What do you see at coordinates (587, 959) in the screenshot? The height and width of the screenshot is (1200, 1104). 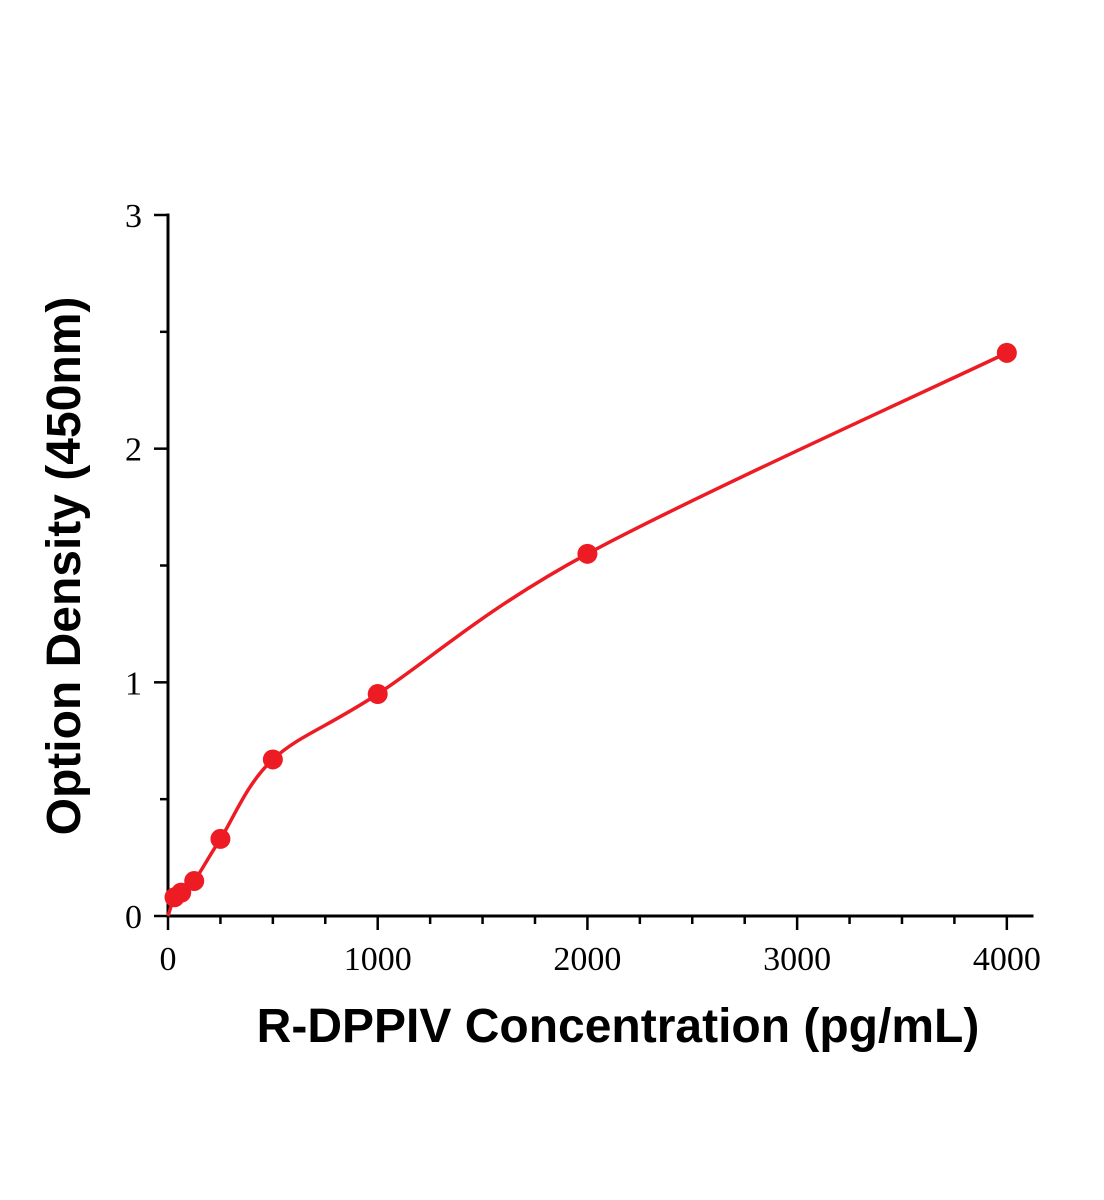 I see `x-tick-label: 2000` at bounding box center [587, 959].